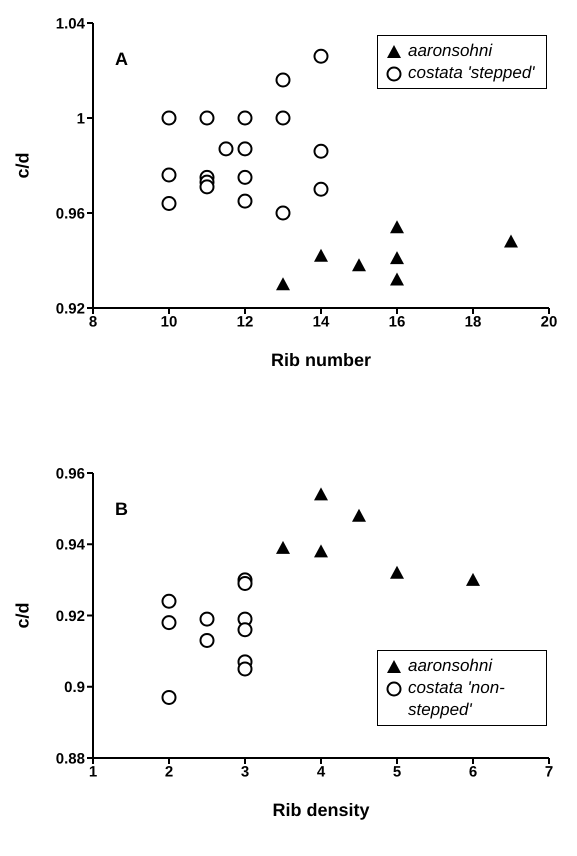 This screenshot has height=856, width=577. What do you see at coordinates (245, 772) in the screenshot?
I see `x-tick-label: 3` at bounding box center [245, 772].